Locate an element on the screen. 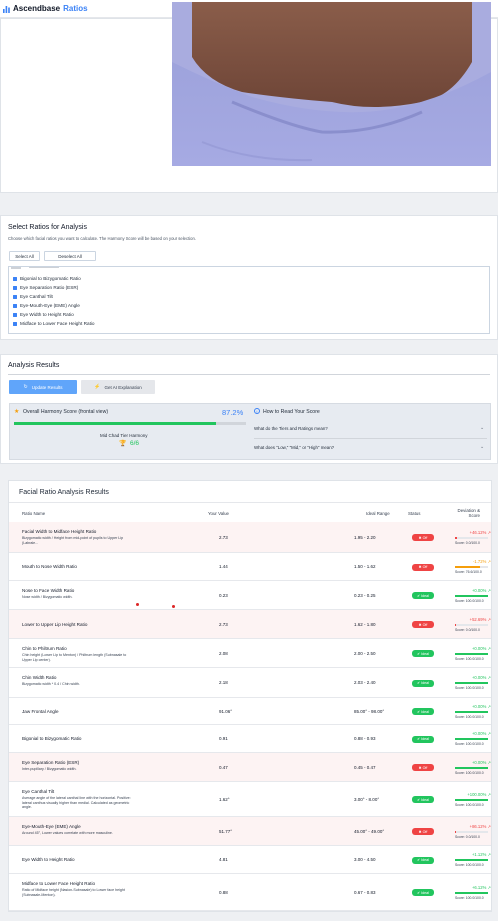 The image size is (498, 921). select-ratios-title: Select Ratios for Analysis is located at coordinates (47, 227).